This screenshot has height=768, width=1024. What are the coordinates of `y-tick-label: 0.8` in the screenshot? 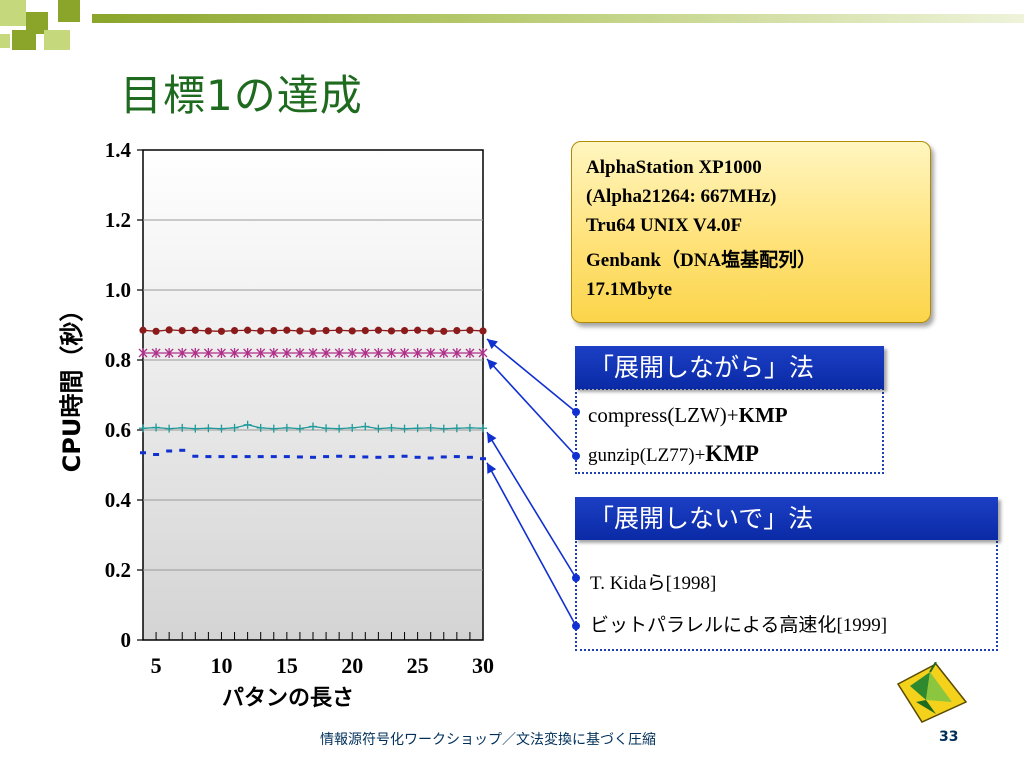 It's located at (118, 360).